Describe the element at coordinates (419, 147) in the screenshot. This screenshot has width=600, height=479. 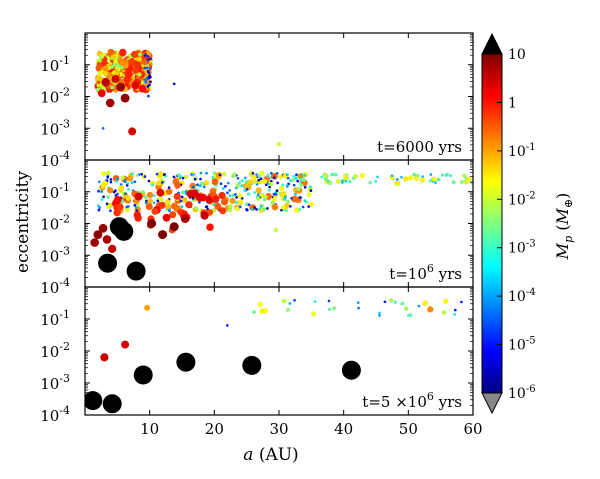
I see `time-label: t=6000 yrs` at that location.